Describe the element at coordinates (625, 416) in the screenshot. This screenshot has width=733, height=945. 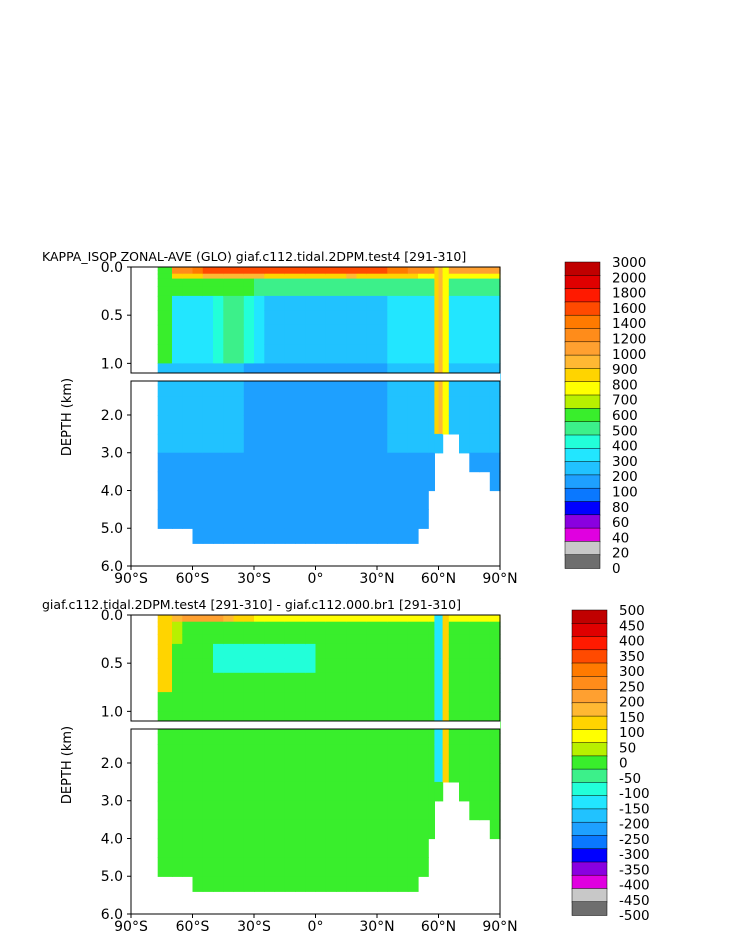
I see `colorbar-label: 600` at that location.